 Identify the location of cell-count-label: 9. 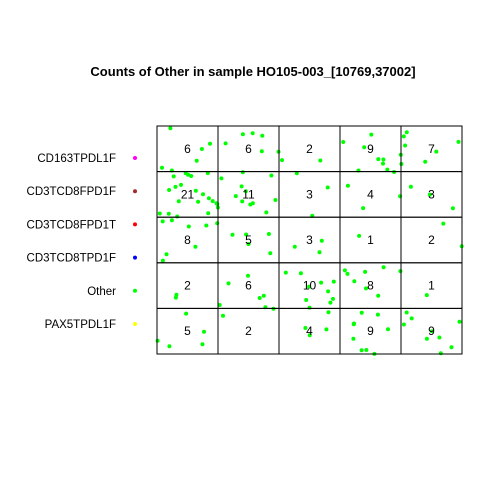
(431, 331).